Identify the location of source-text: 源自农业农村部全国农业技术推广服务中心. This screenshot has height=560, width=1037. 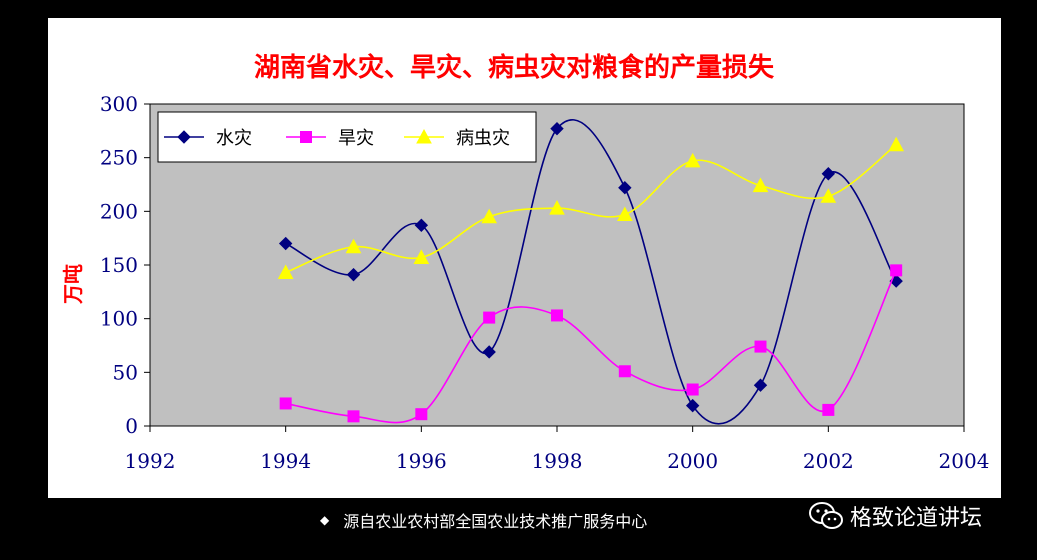
(495, 521).